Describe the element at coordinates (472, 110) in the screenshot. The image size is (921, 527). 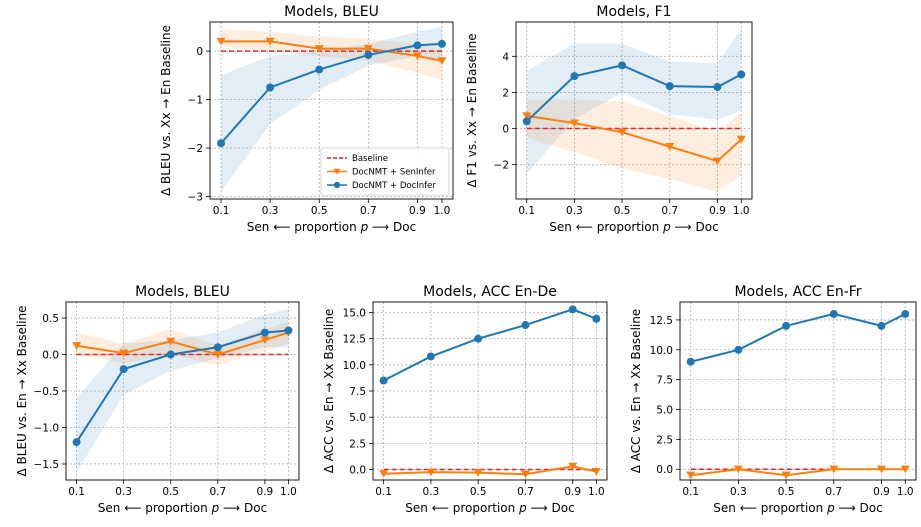
I see `y-axis-label: Δ F1 vs. Xx → En Baseline` at that location.